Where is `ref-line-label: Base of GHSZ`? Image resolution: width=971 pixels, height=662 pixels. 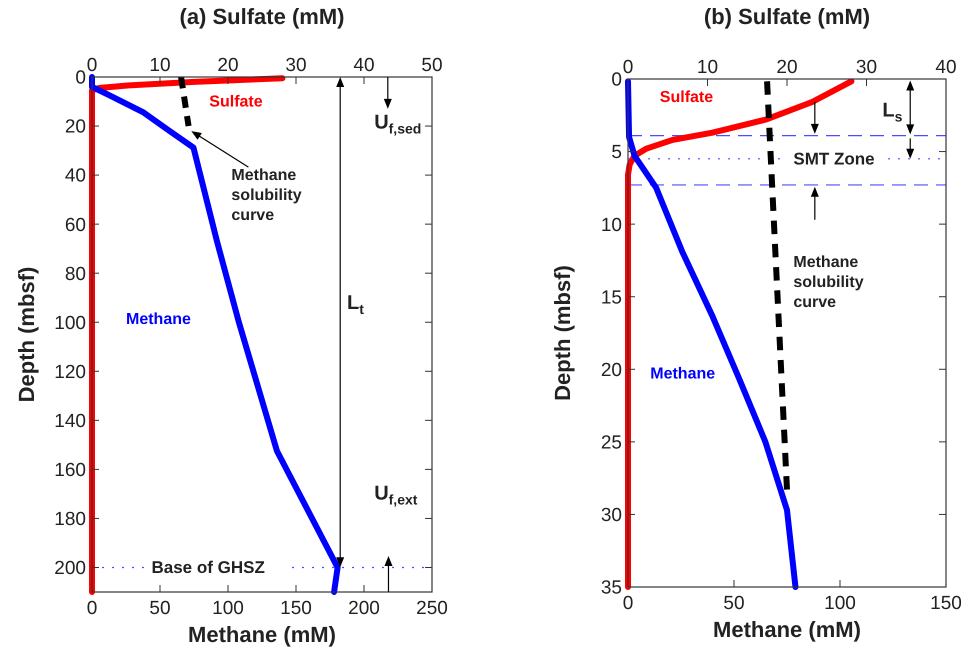
ref-line-label: Base of GHSZ is located at coordinates (208, 567).